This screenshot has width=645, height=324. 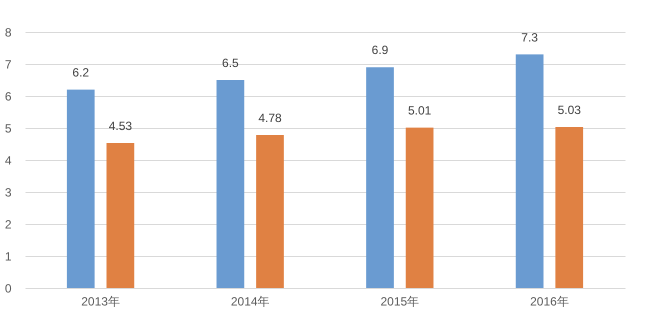 What do you see at coordinates (8, 193) in the screenshot?
I see `y-tick-label: 3` at bounding box center [8, 193].